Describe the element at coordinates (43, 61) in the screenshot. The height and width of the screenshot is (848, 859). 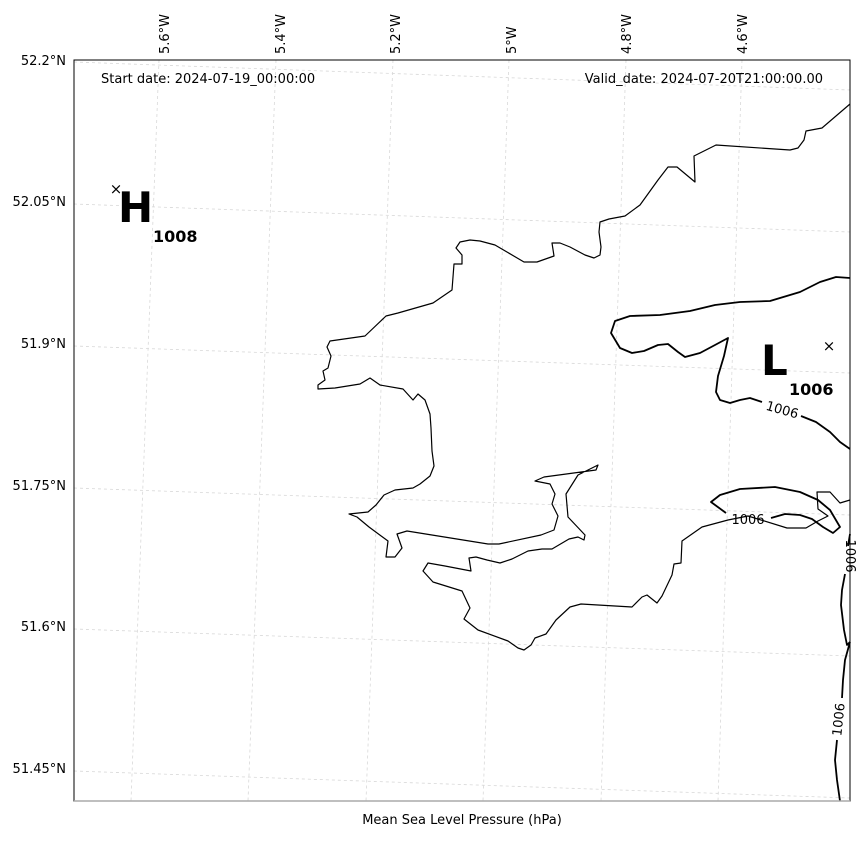
I see `lat-tick-label: 52.2°N` at that location.